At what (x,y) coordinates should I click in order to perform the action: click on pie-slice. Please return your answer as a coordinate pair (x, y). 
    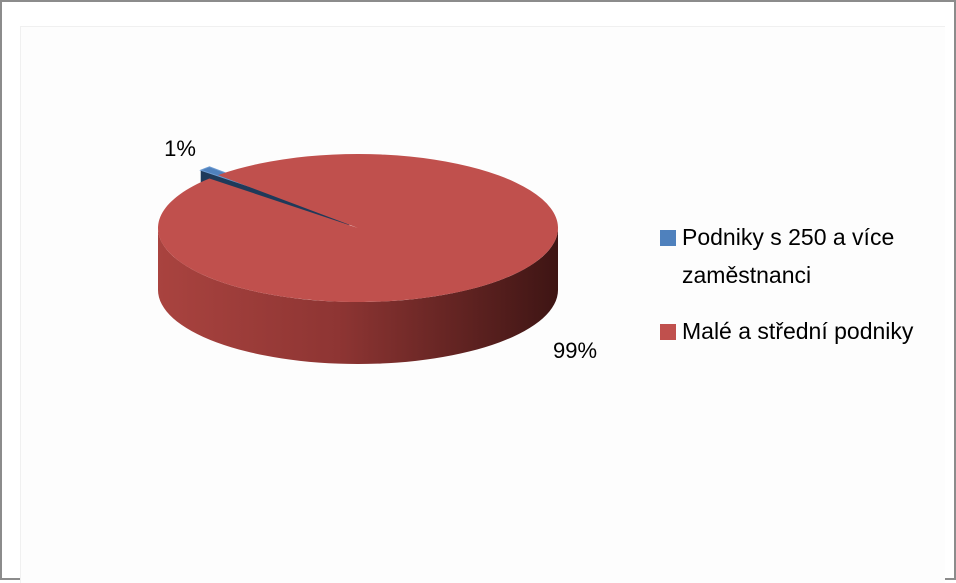
    Looking at the image, I should click on (357, 228).